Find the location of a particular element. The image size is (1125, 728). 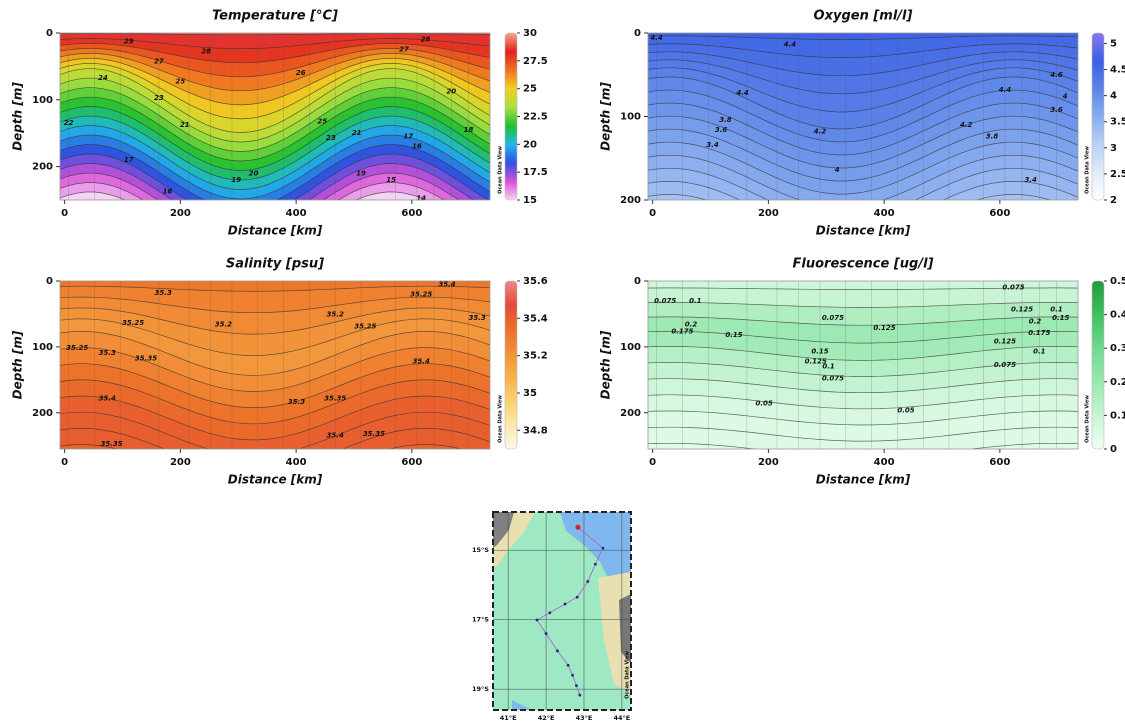

y-axis-label: Depth [m] is located at coordinates (606, 116).